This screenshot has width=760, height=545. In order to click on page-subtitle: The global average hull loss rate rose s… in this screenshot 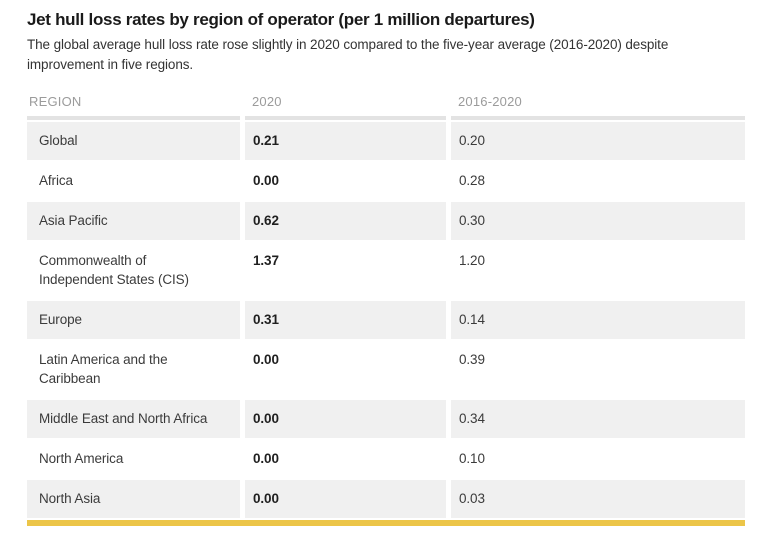, I will do `click(348, 54)`.